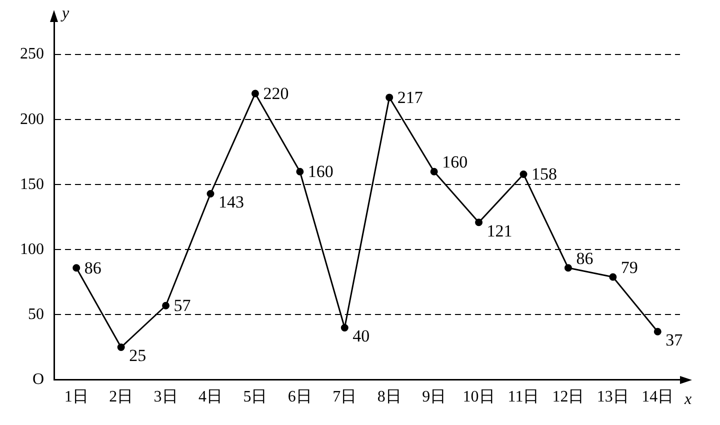 Image resolution: width=720 pixels, height=425 pixels. I want to click on data-label: 158, so click(544, 174).